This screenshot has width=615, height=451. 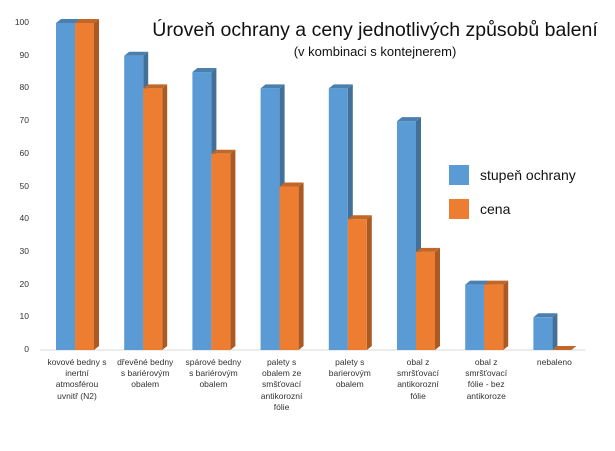 I want to click on legend-label-protection: stupeň ochrany, so click(x=528, y=175).